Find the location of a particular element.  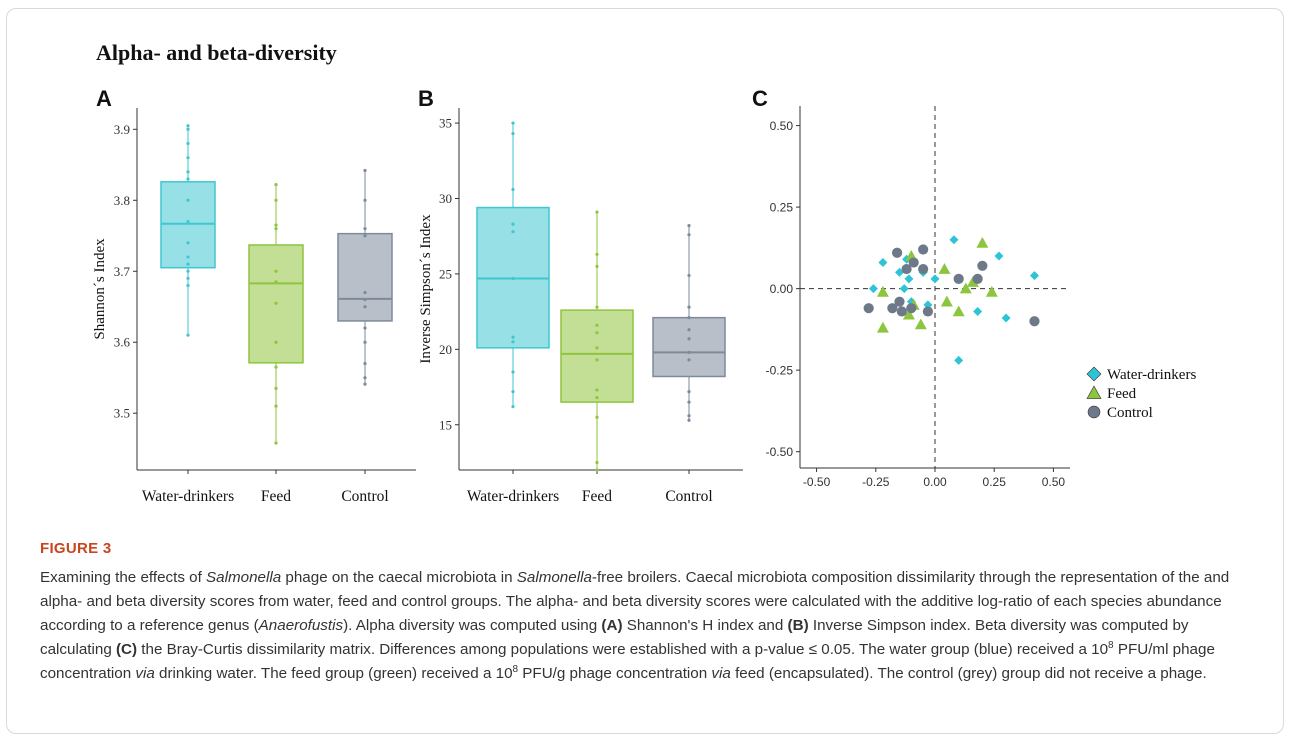

y-tick-label: 20 is located at coordinates (445, 349).